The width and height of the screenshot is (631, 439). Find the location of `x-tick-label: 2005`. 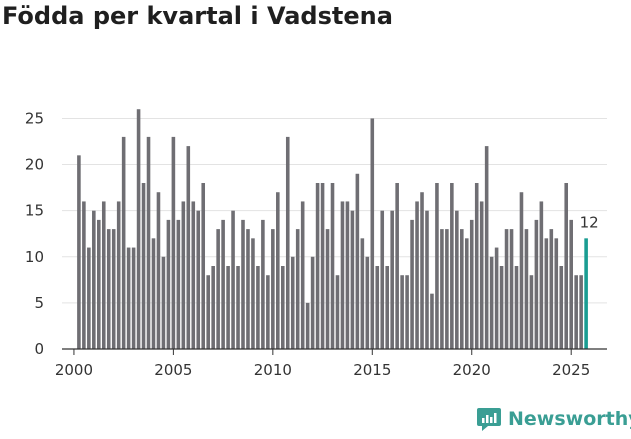

x-tick-label: 2005 is located at coordinates (173, 370).